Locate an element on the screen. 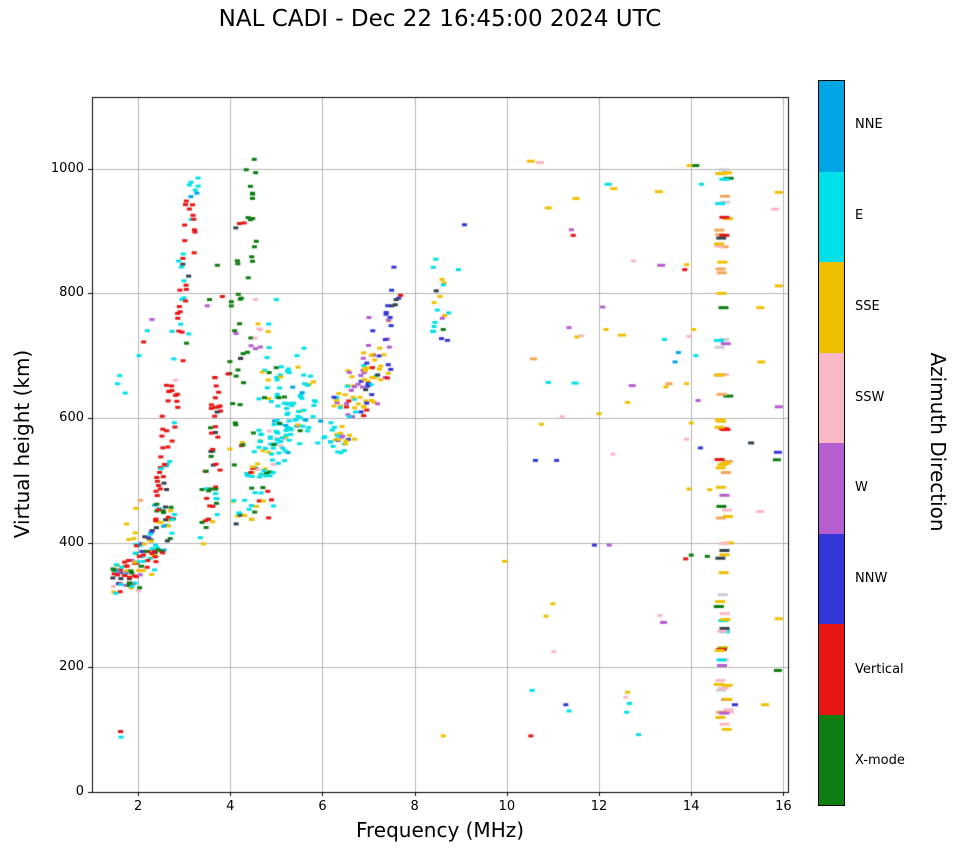 The height and width of the screenshot is (857, 958). colorbar is located at coordinates (831, 443).